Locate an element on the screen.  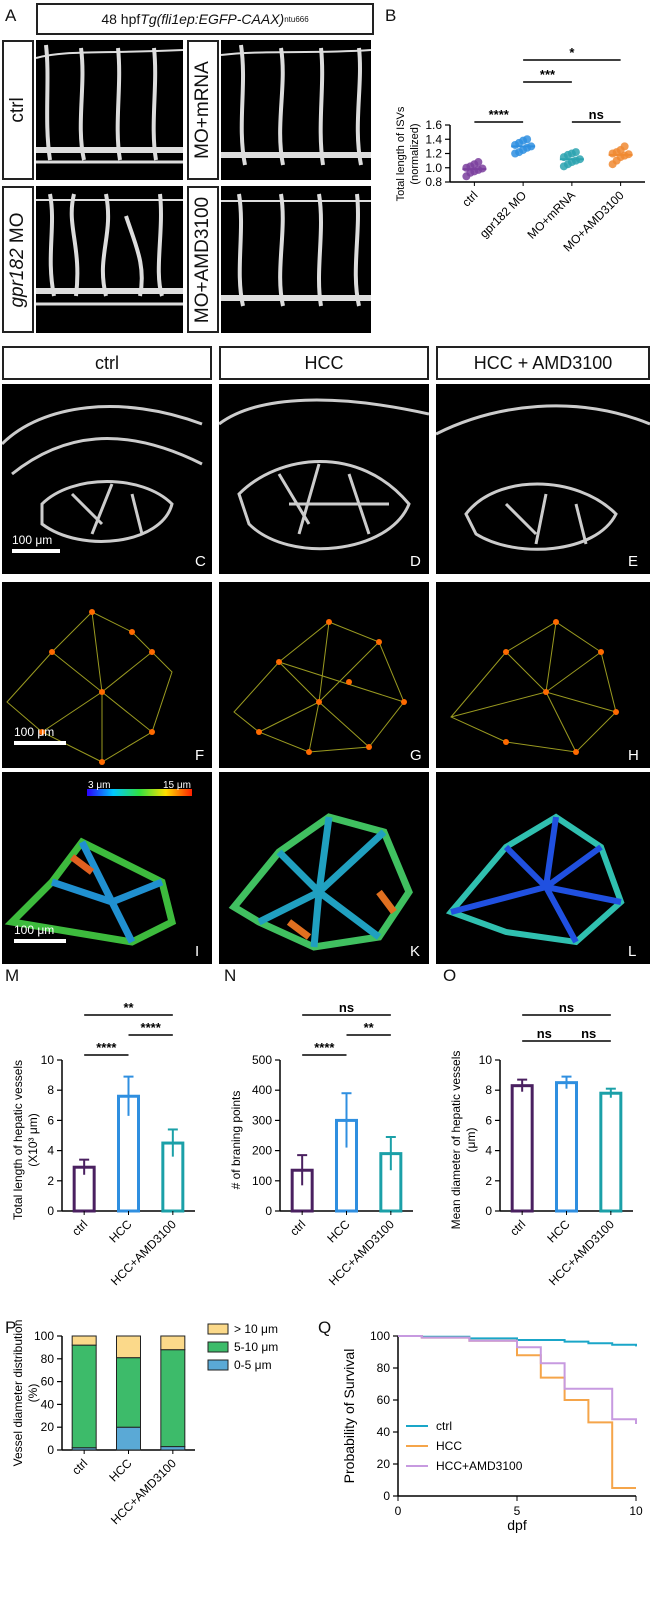
col-header-hcc-amd: HCC + AMD3100 is located at coordinates (543, 363).